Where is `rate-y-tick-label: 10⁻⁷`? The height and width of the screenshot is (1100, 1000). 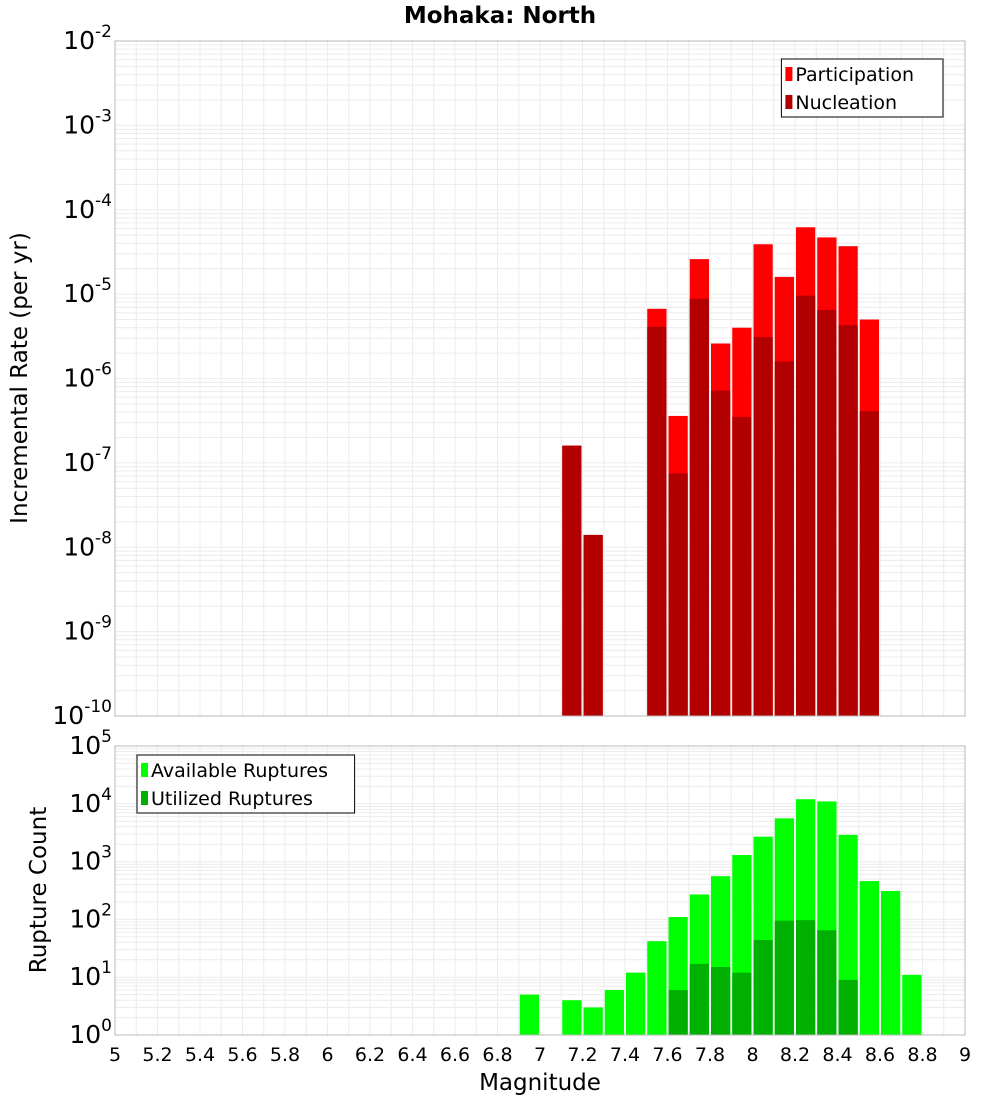
rate-y-tick-label: 10⁻⁷ is located at coordinates (87, 460).